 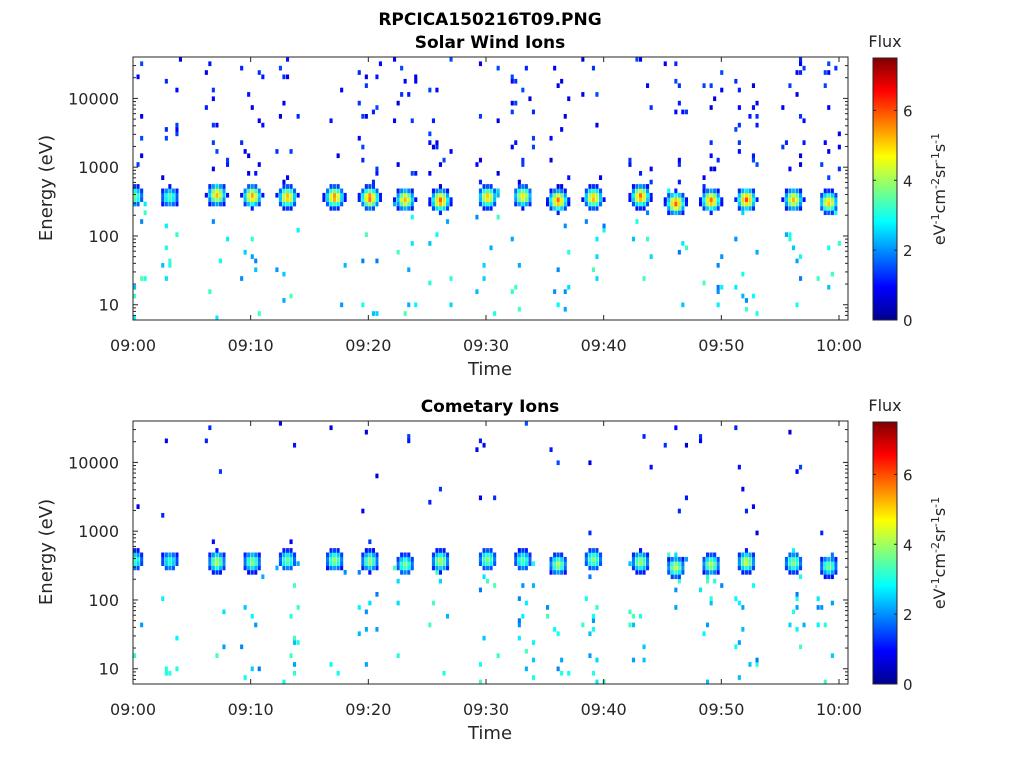 What do you see at coordinates (93, 462) in the screenshot?
I see `y-tick-label: 10000` at bounding box center [93, 462].